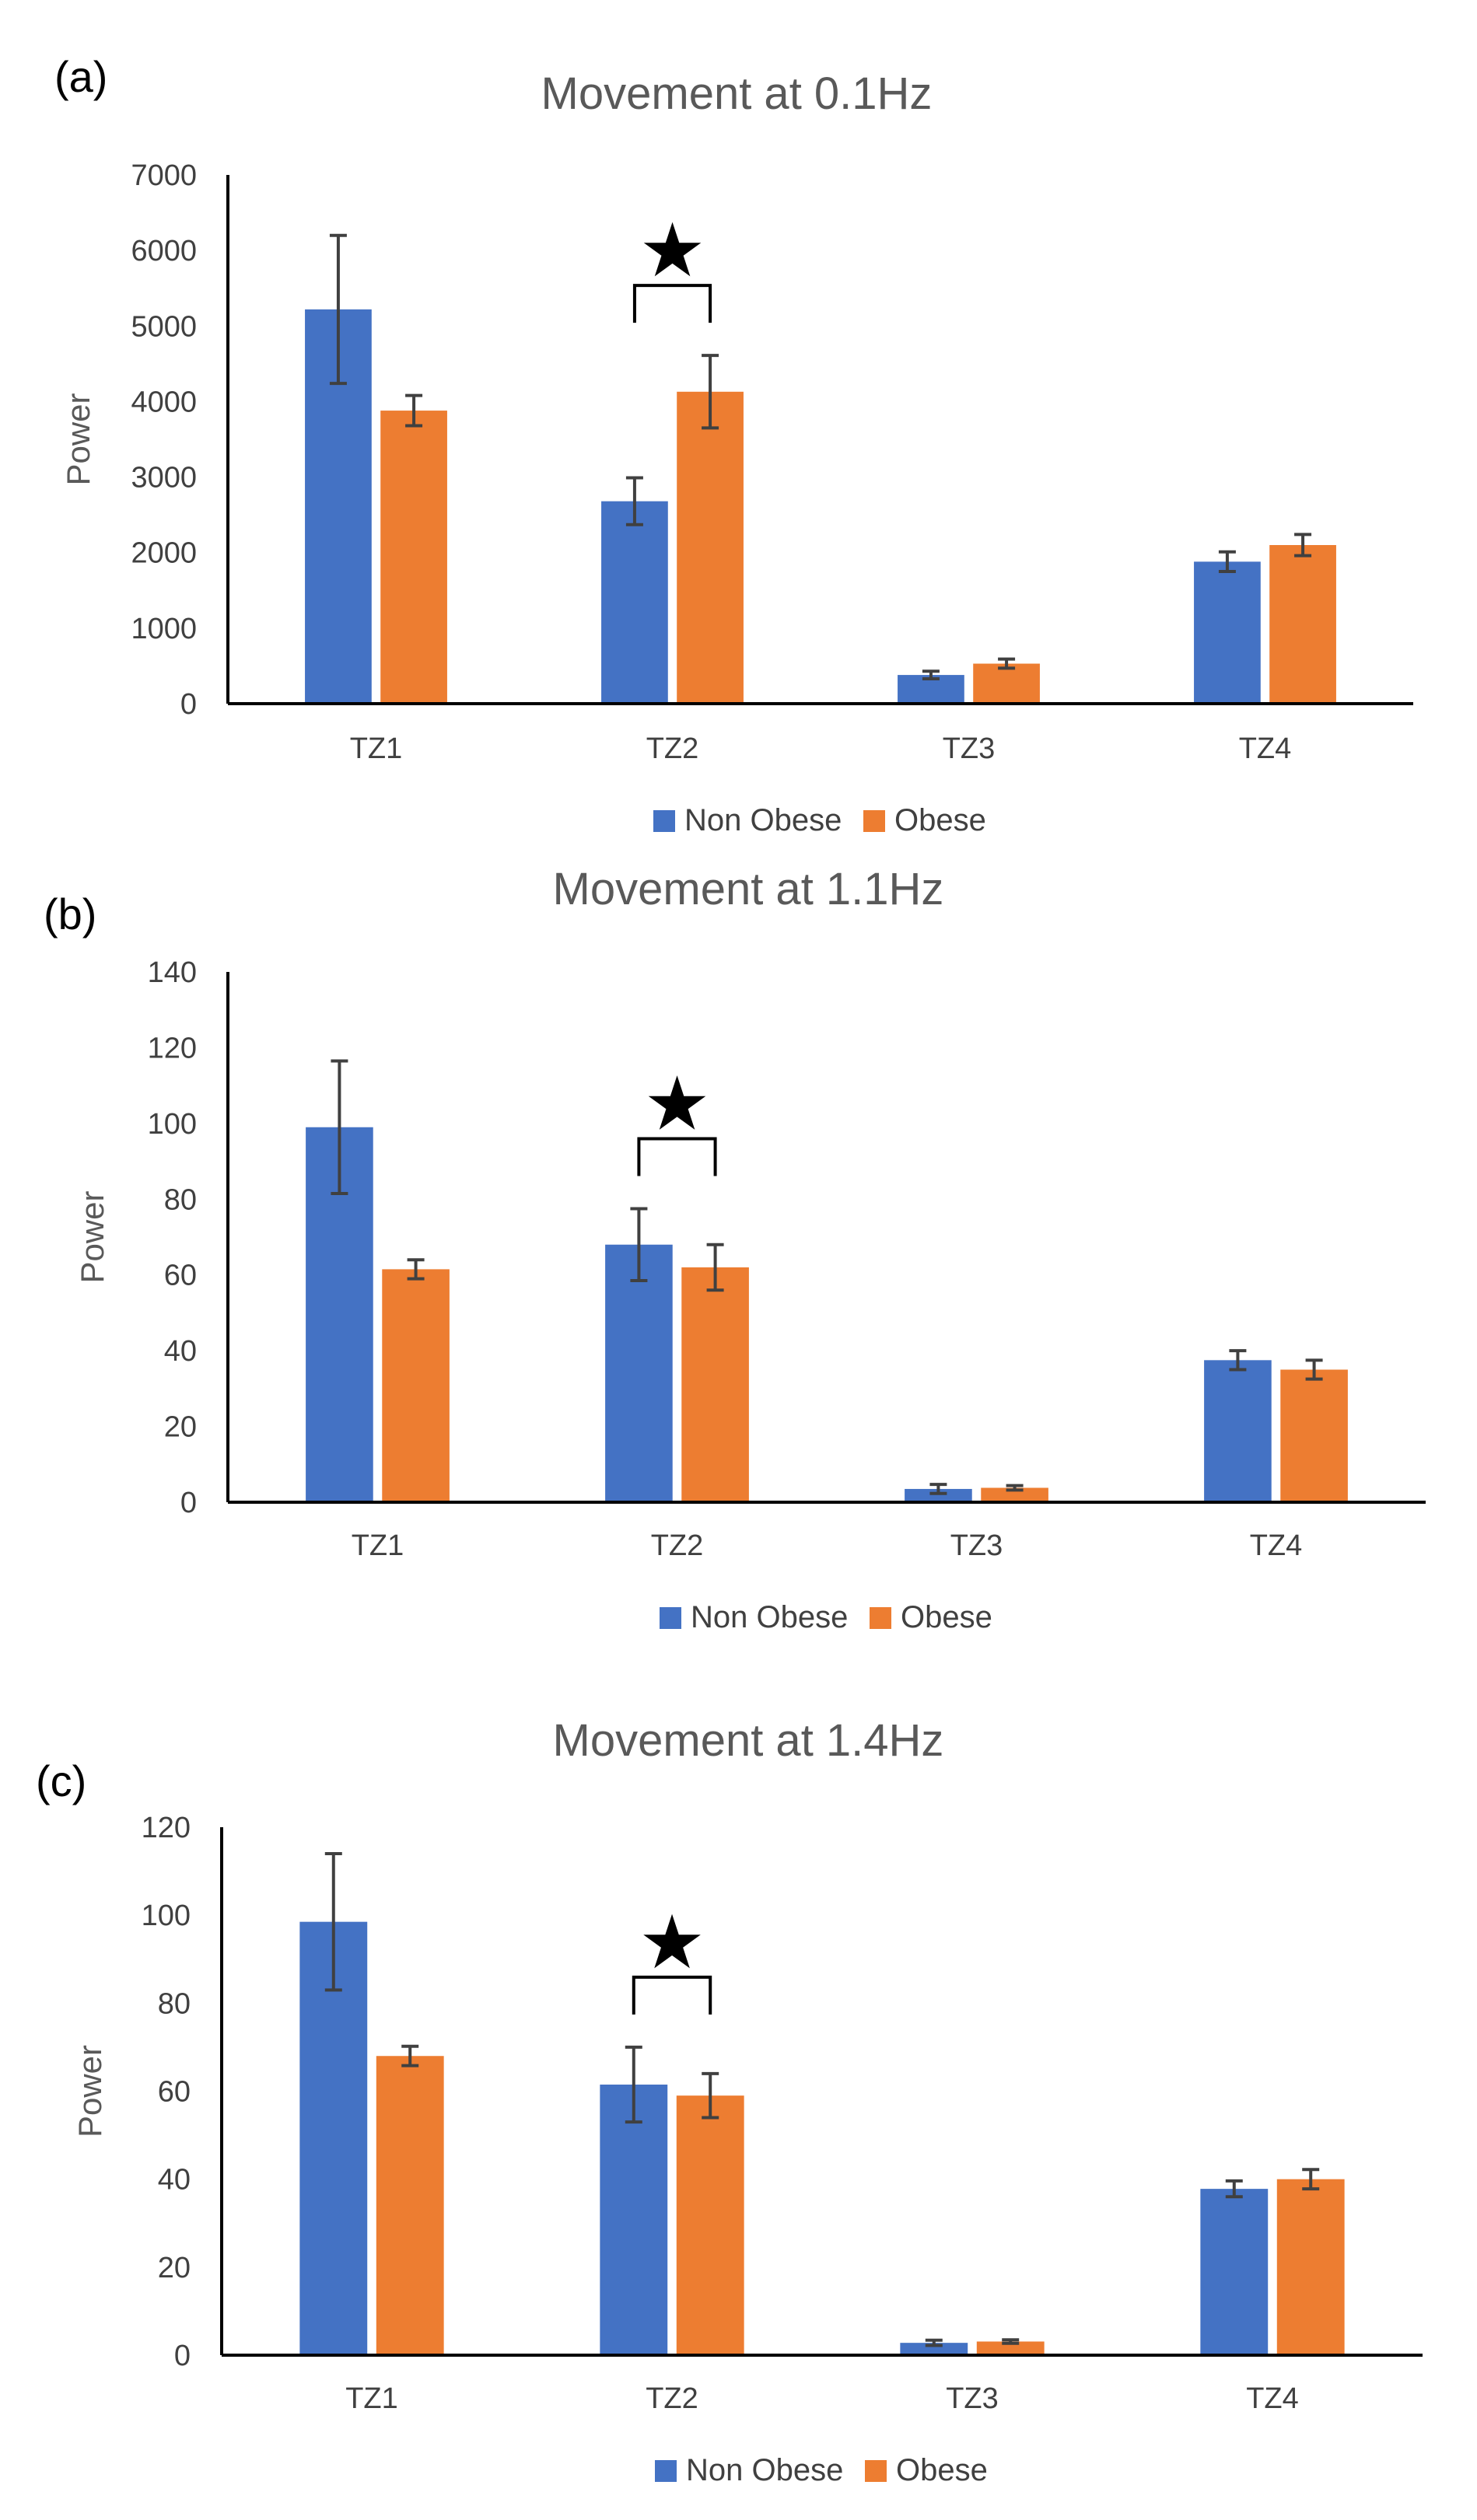  I want to click on bar-tz1-non-obese, so click(334, 2138).